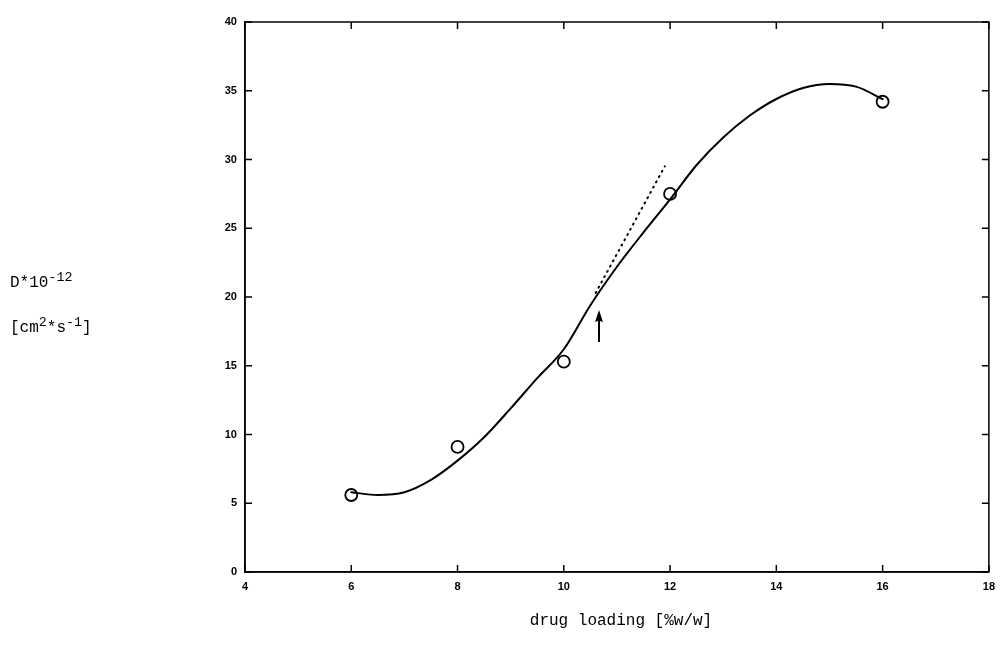  I want to click on x-tick-label: 6, so click(351, 585).